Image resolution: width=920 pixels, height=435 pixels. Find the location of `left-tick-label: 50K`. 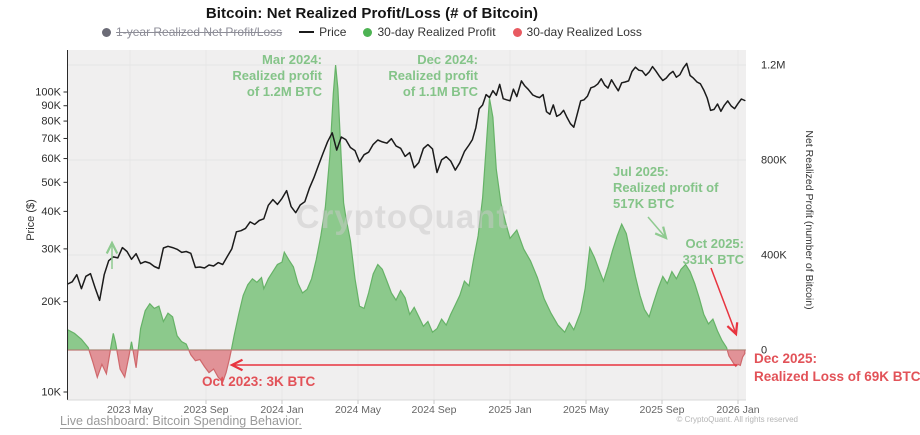

left-tick-label: 50K is located at coordinates (51, 183).